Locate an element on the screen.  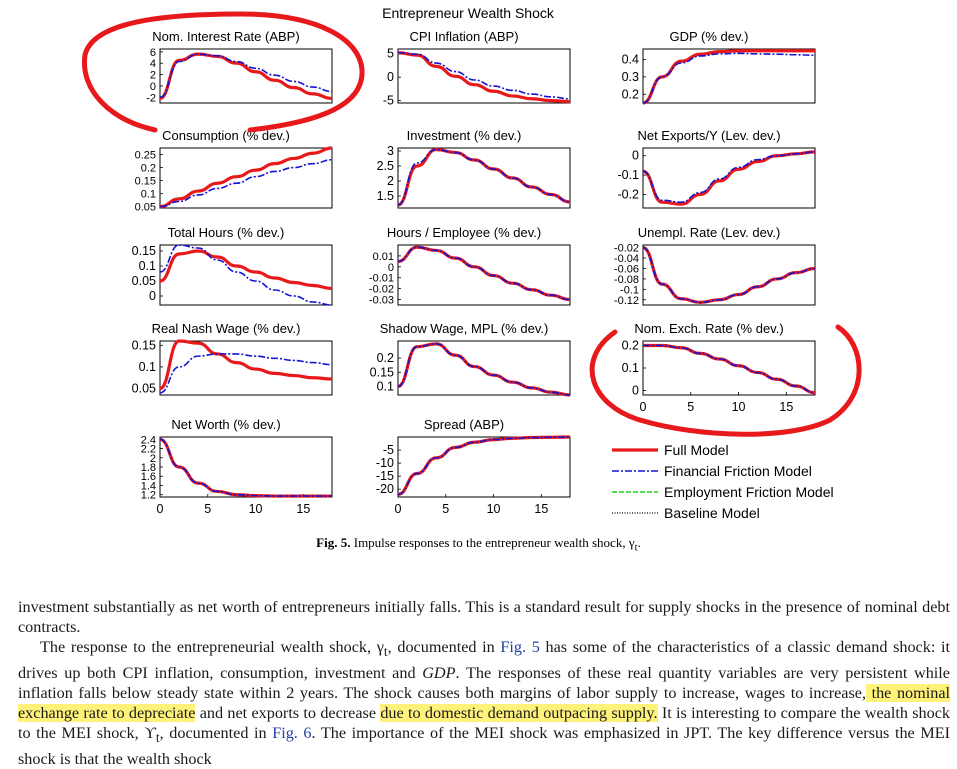
y-tick-label: 0.25 is located at coordinates (145, 156).